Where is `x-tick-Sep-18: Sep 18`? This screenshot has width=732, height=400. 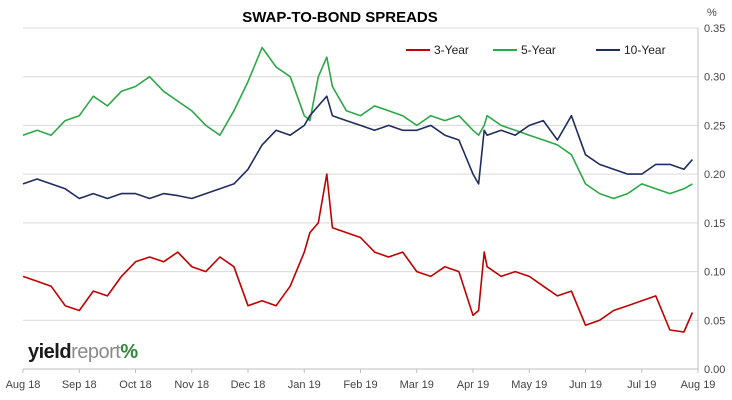 x-tick-Sep-18: Sep 18 is located at coordinates (79, 385).